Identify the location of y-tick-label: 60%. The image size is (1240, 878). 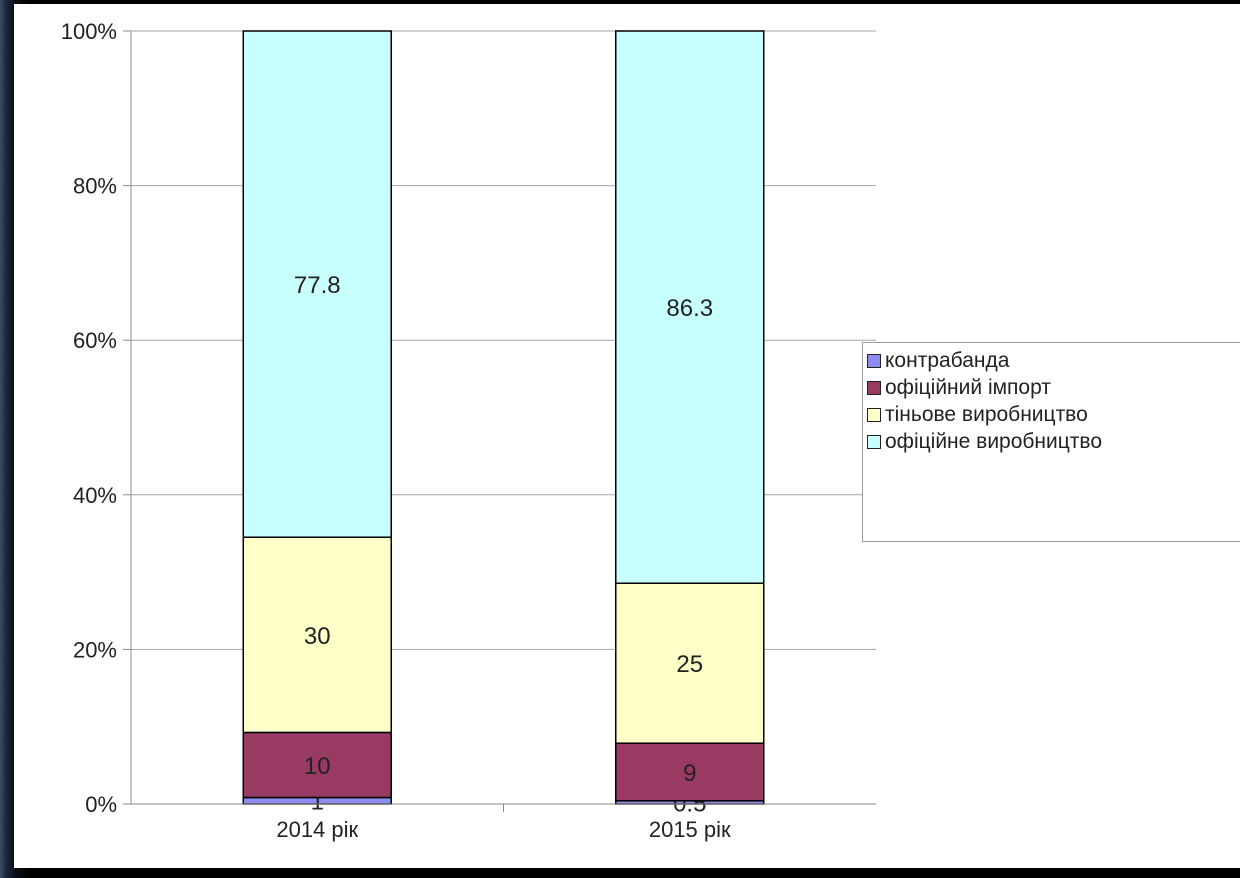
(95, 340).